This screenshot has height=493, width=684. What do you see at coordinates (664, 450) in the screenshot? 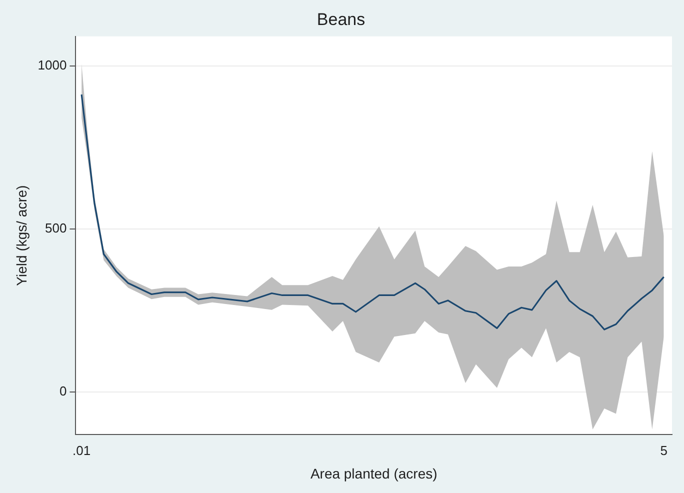
I see `x-tick-label: 5` at bounding box center [664, 450].